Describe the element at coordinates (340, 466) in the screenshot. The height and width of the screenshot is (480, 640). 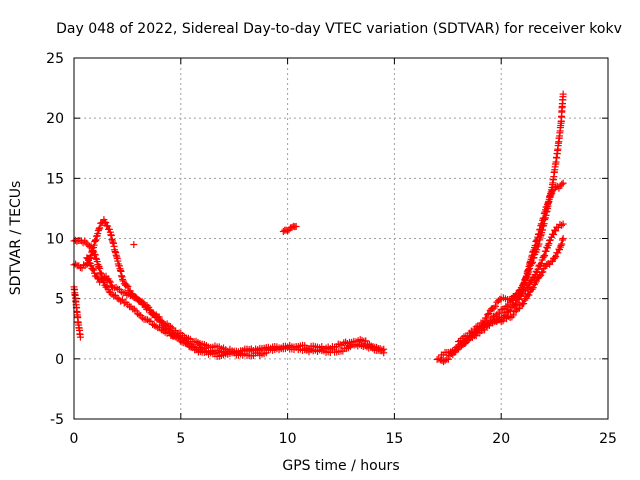
I see `x-axis-label: GPS time / hours` at that location.